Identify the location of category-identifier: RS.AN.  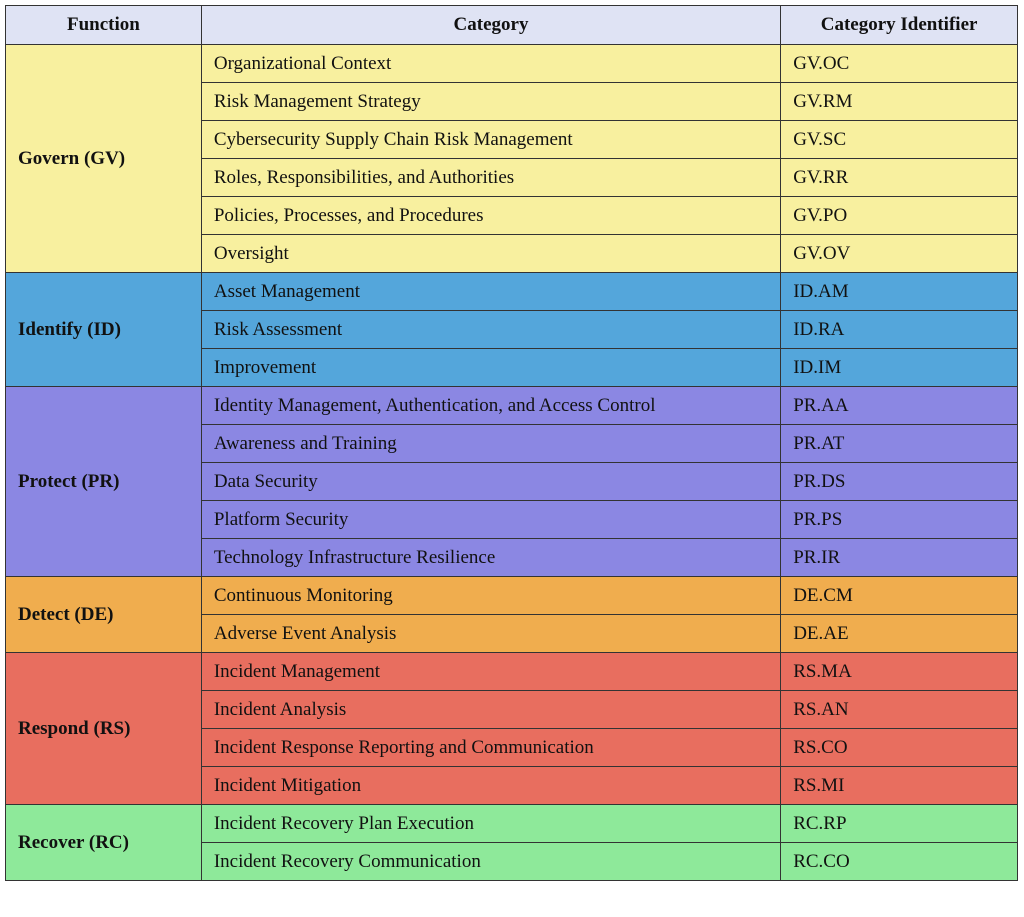
(899, 709).